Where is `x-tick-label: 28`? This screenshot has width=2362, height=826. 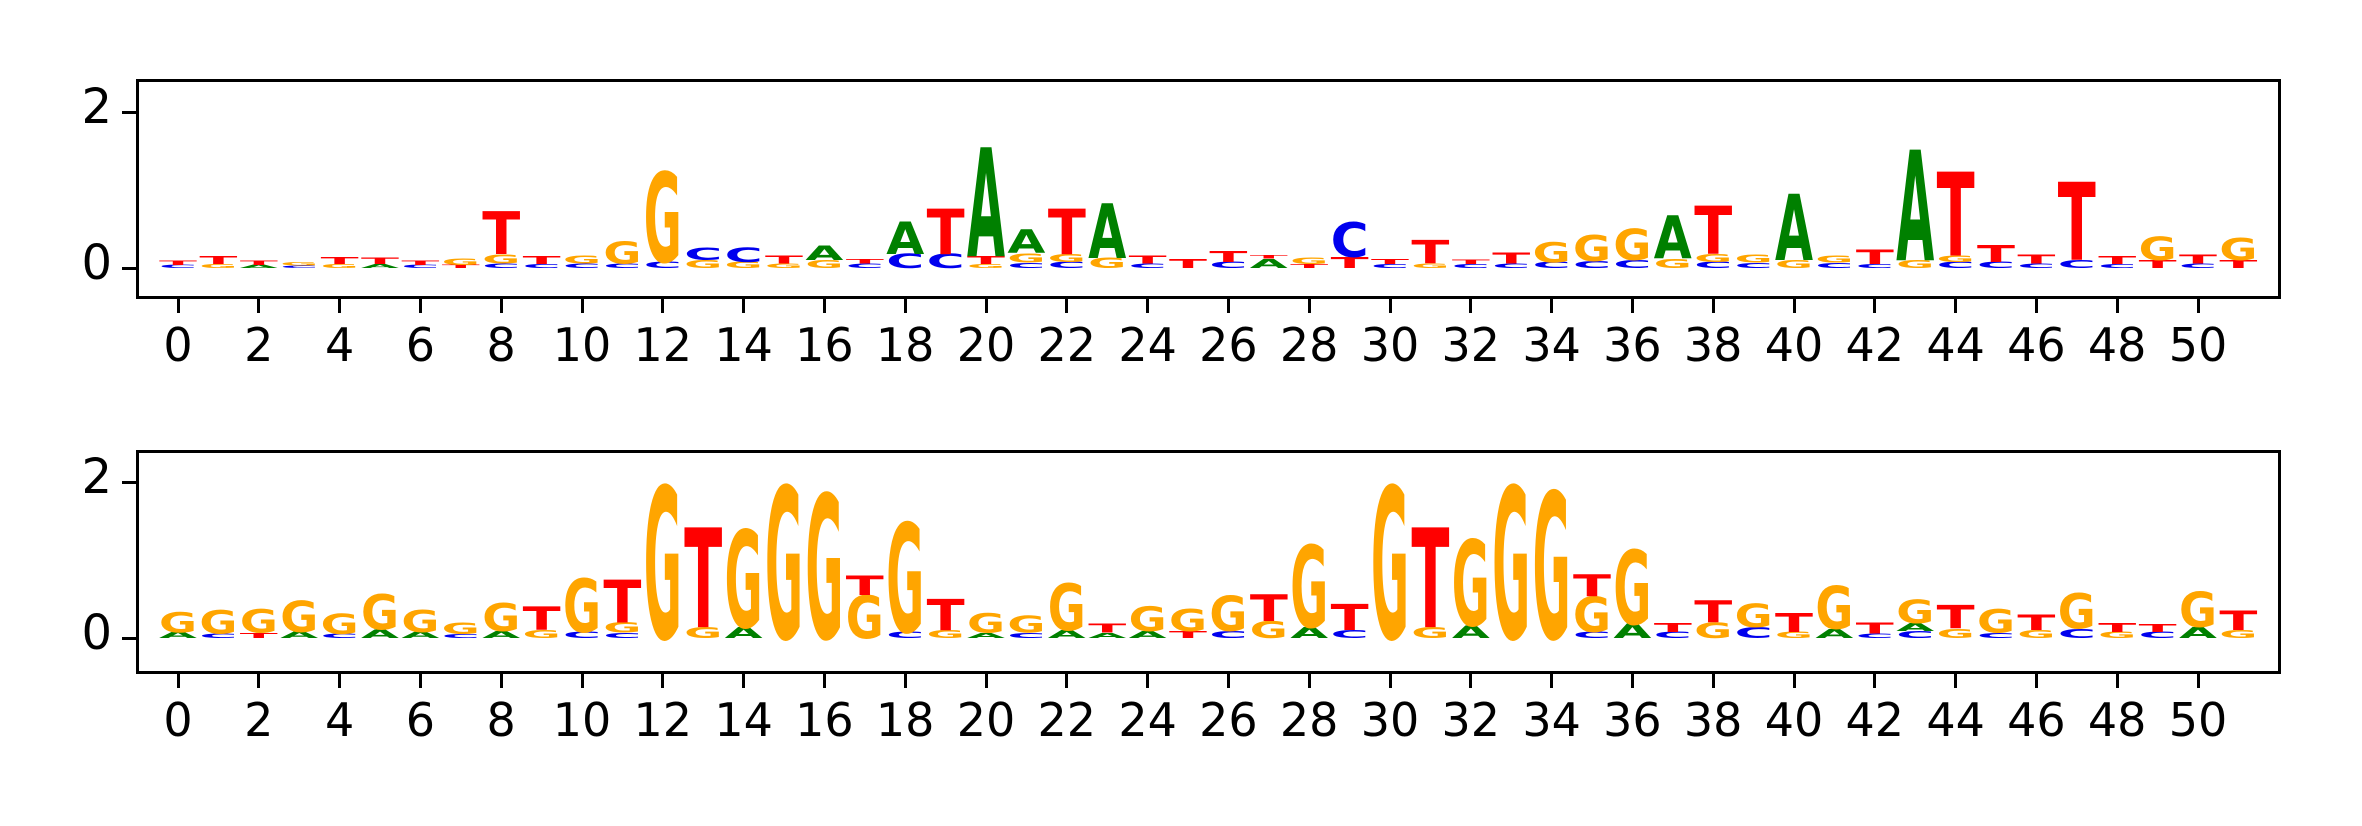 x-tick-label: 28 is located at coordinates (1309, 345).